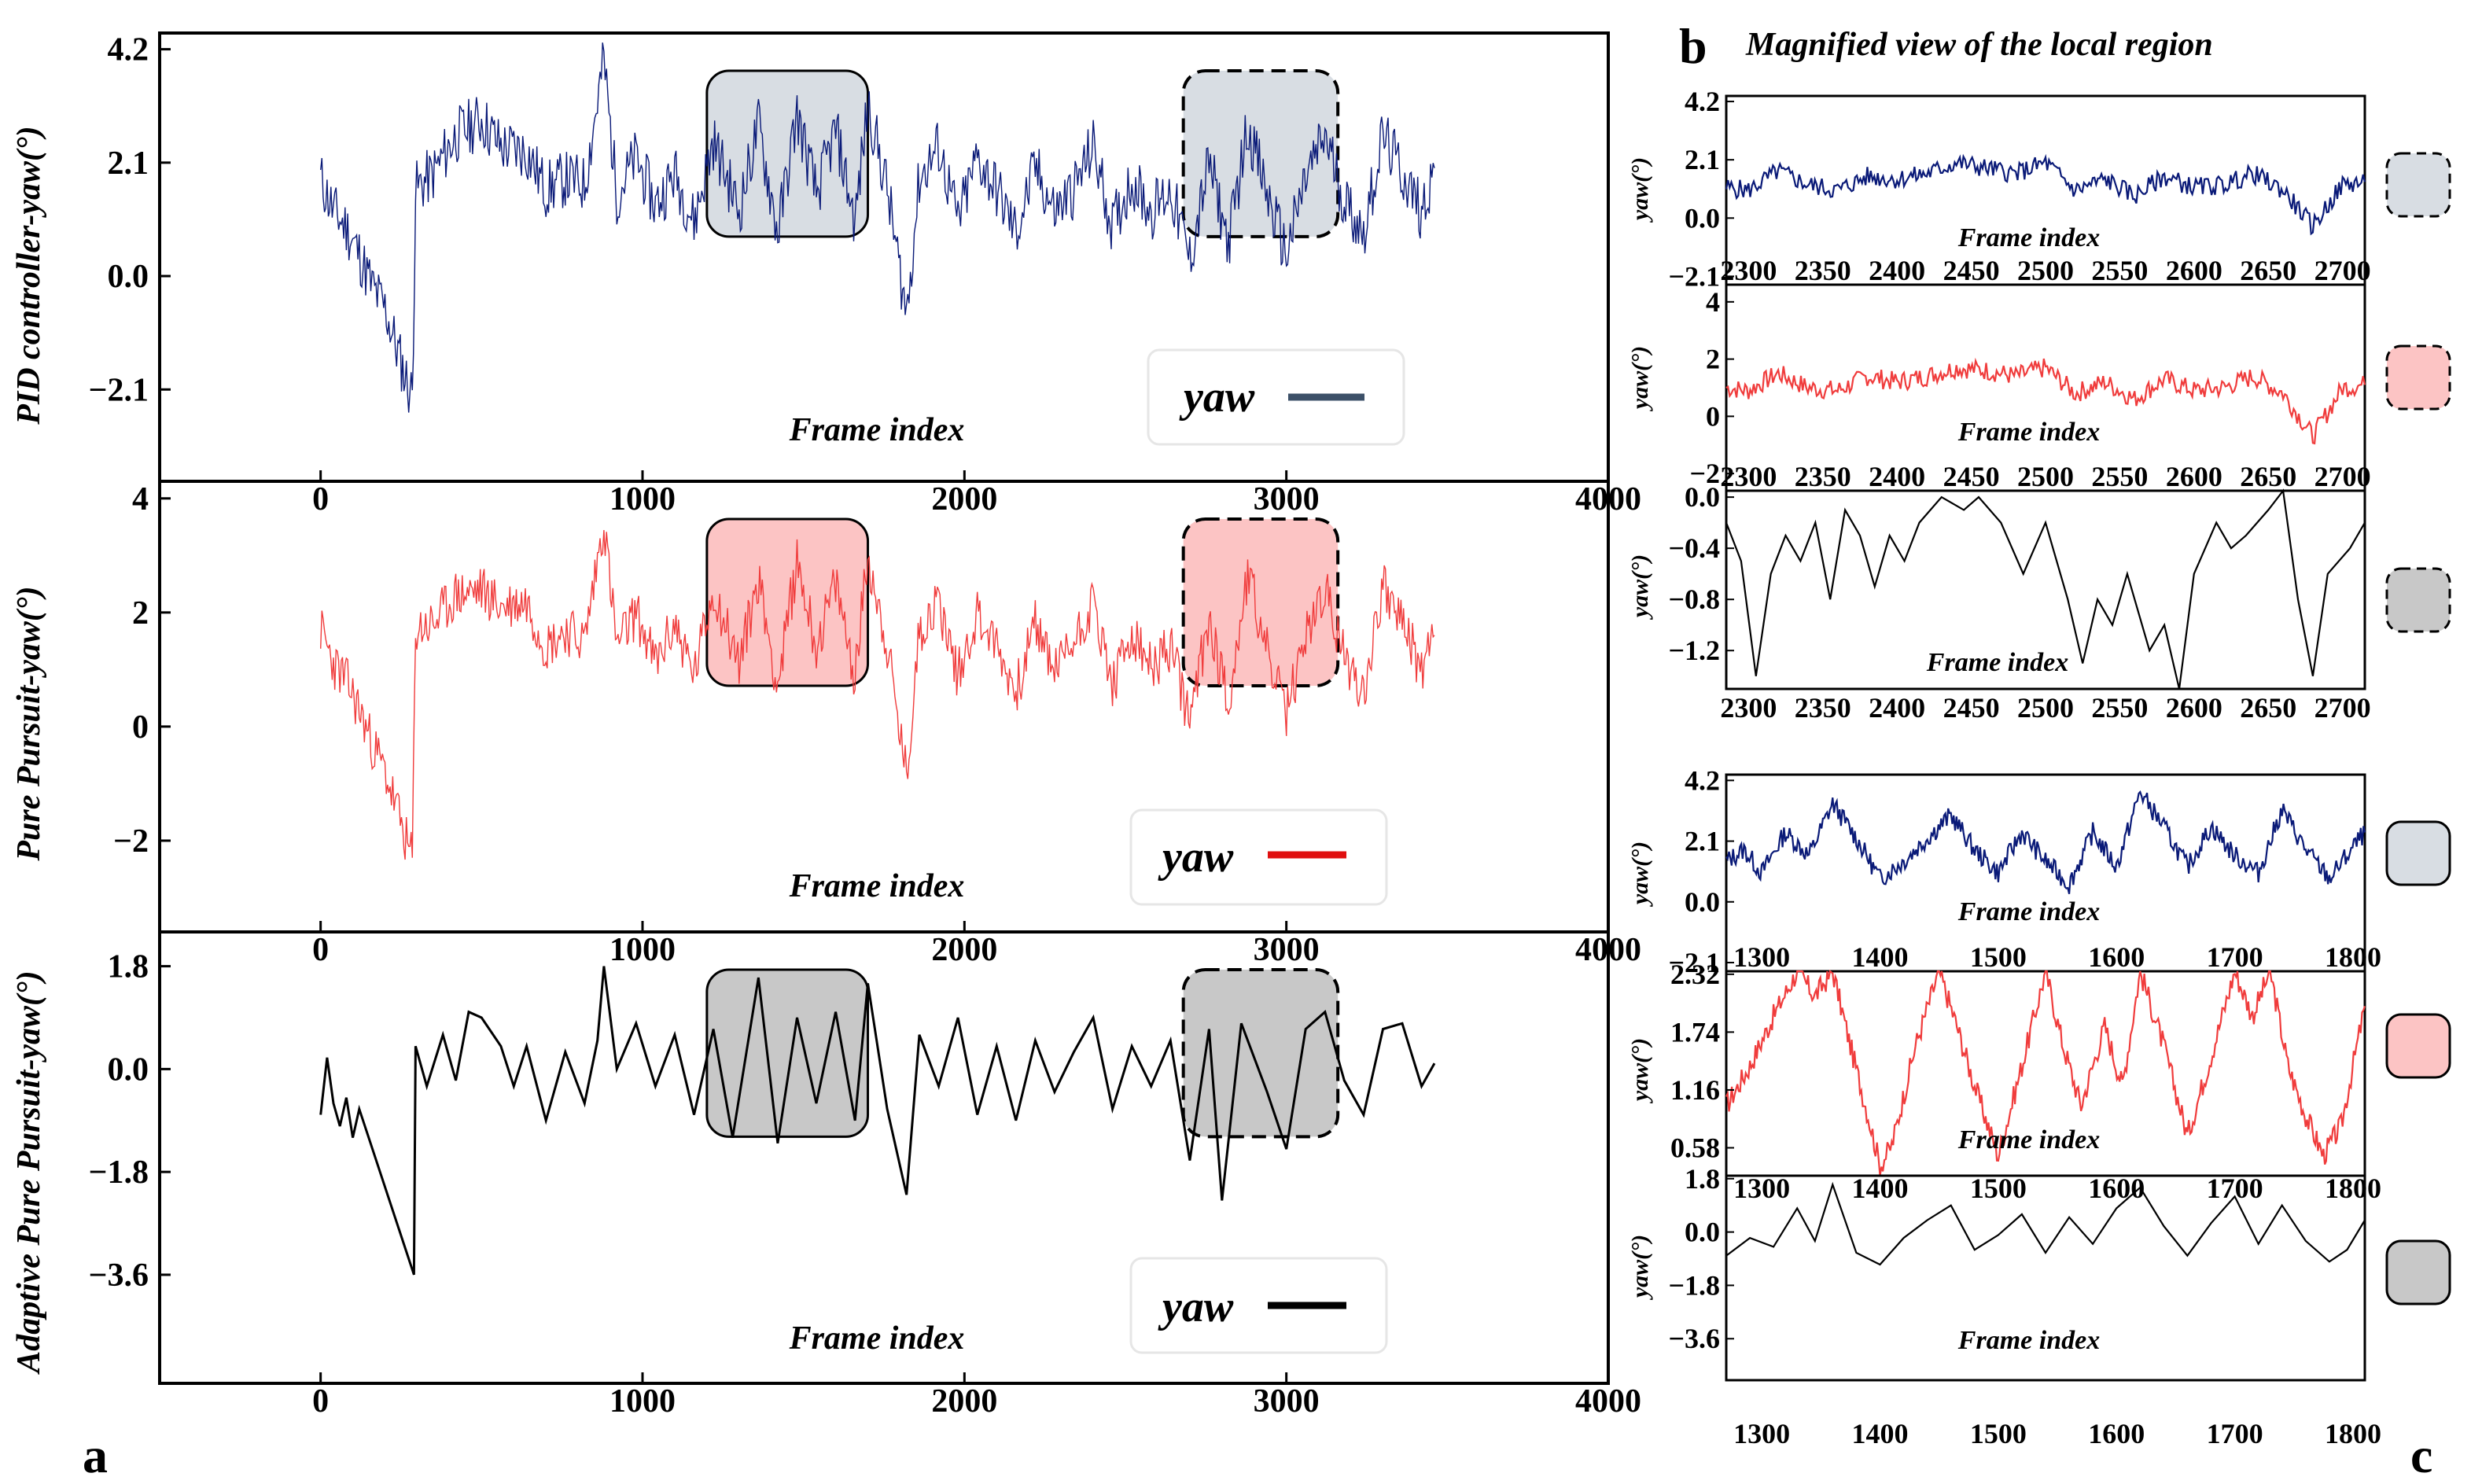 This screenshot has width=2471, height=1484. I want to click on y-tick-label: 0, so click(1713, 416).